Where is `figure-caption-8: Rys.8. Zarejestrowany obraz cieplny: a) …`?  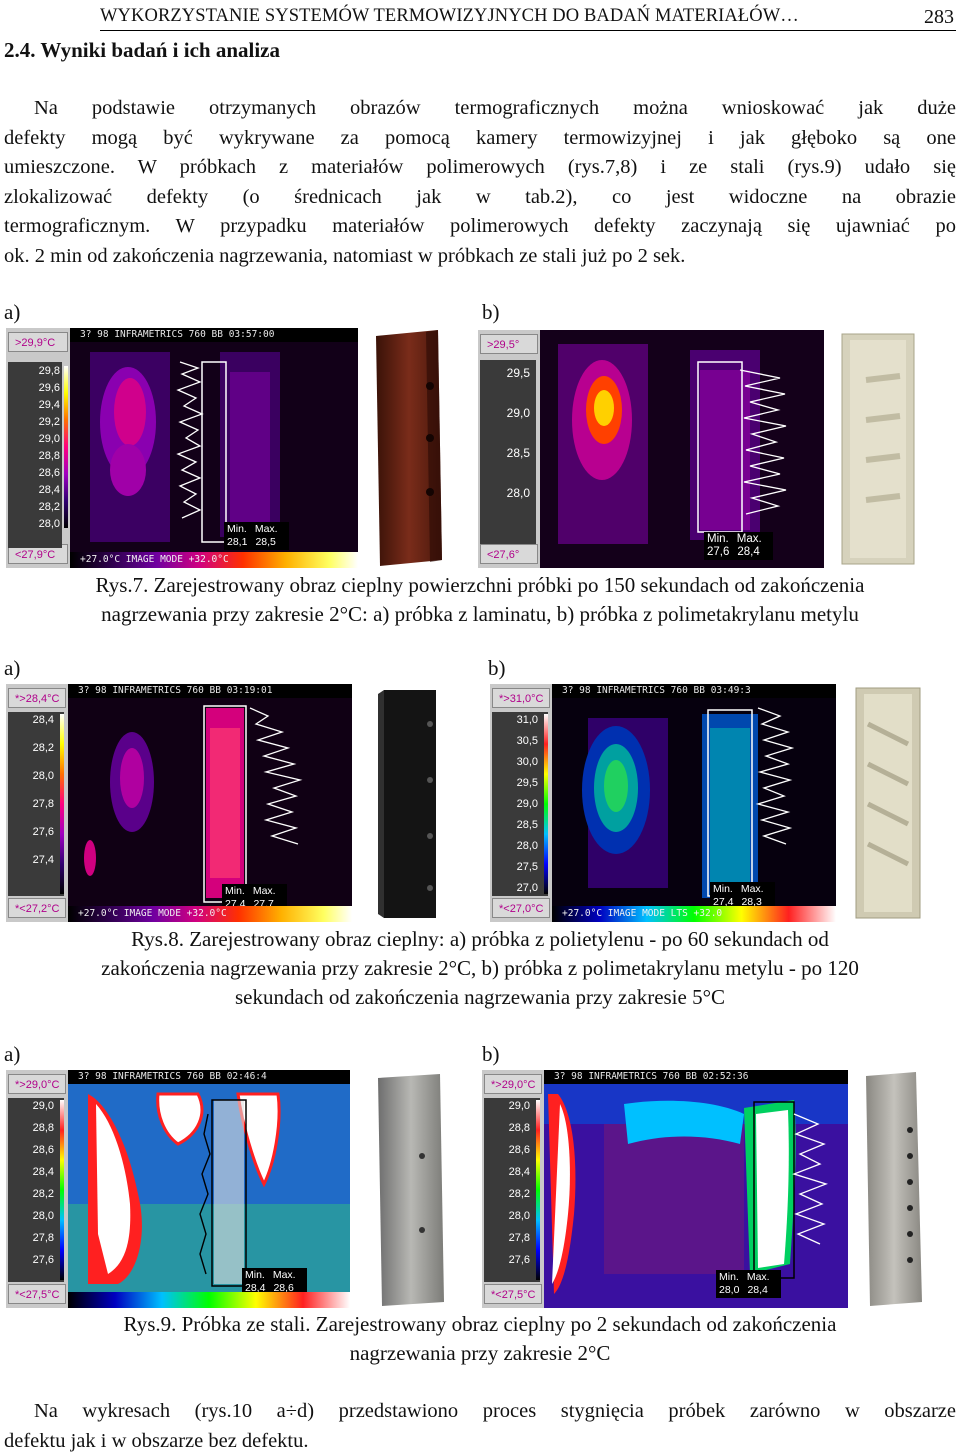 figure-caption-8: Rys.8. Zarejestrowany obraz cieplny: a) … is located at coordinates (480, 968).